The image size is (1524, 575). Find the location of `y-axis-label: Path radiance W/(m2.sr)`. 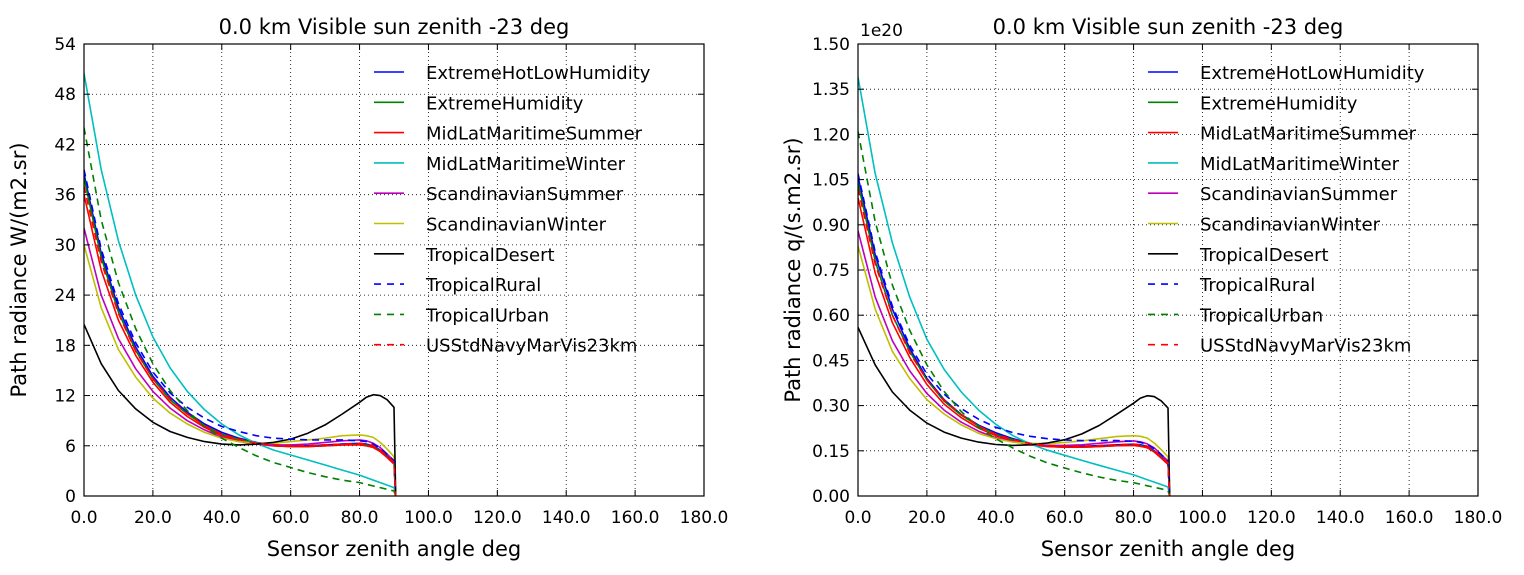

y-axis-label: Path radiance W/(m2.sr) is located at coordinates (19, 269).